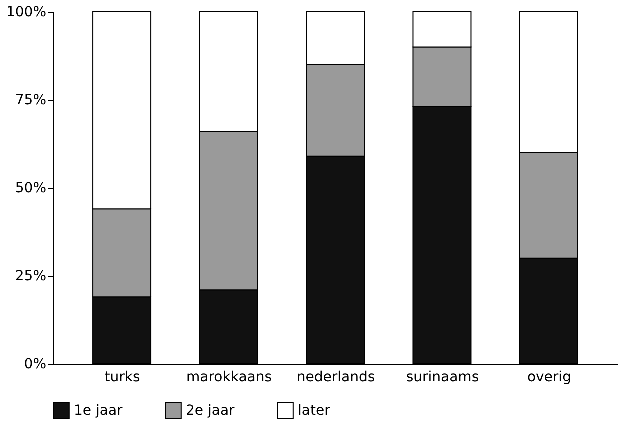  Describe the element at coordinates (443, 378) in the screenshot. I see `x-tick-label: surinaams` at that location.